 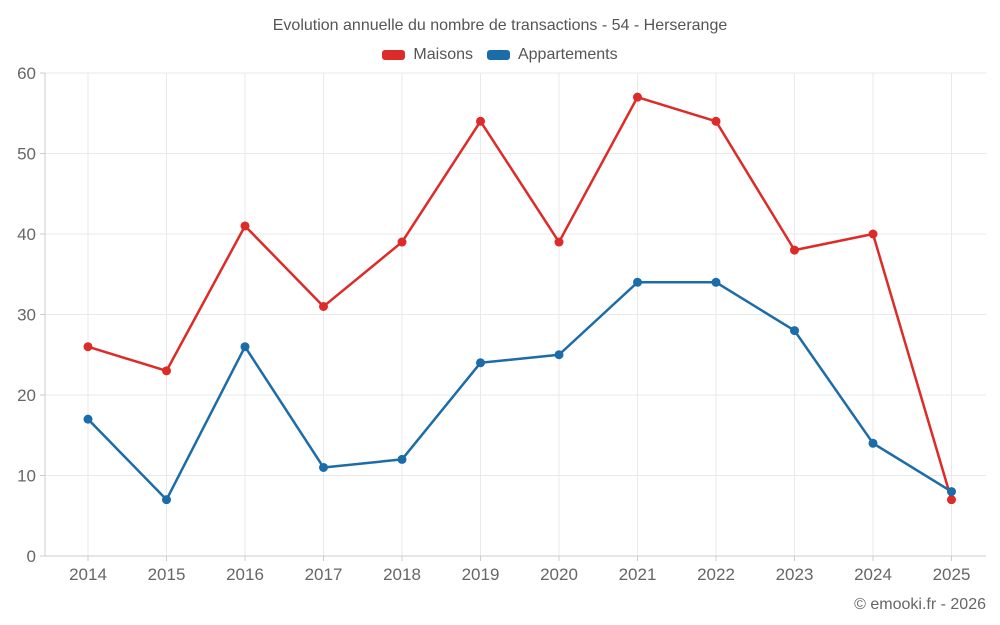 What do you see at coordinates (794, 250) in the screenshot?
I see `maisons-point-2023` at bounding box center [794, 250].